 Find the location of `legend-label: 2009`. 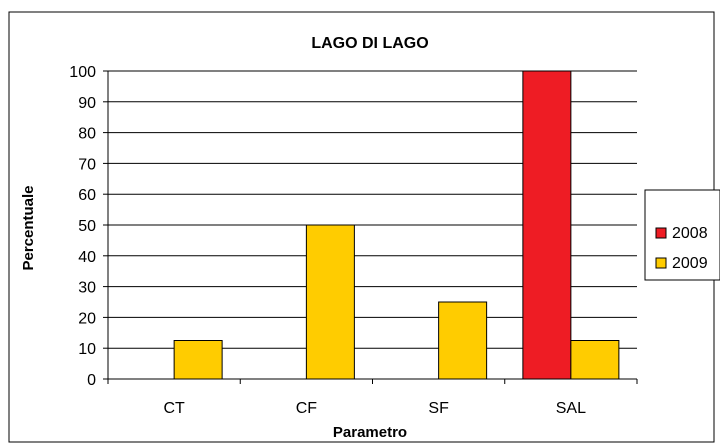

legend-label: 2009 is located at coordinates (690, 263).